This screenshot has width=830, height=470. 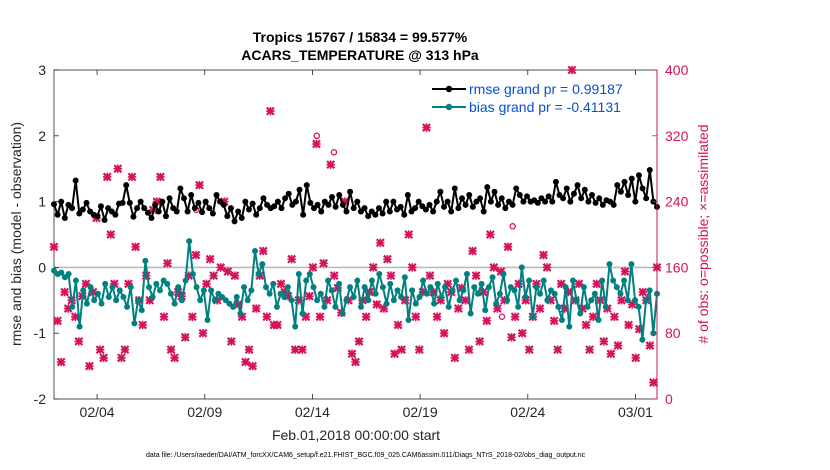 What do you see at coordinates (42, 202) in the screenshot?
I see `y-left-tick-label: 1` at bounding box center [42, 202].